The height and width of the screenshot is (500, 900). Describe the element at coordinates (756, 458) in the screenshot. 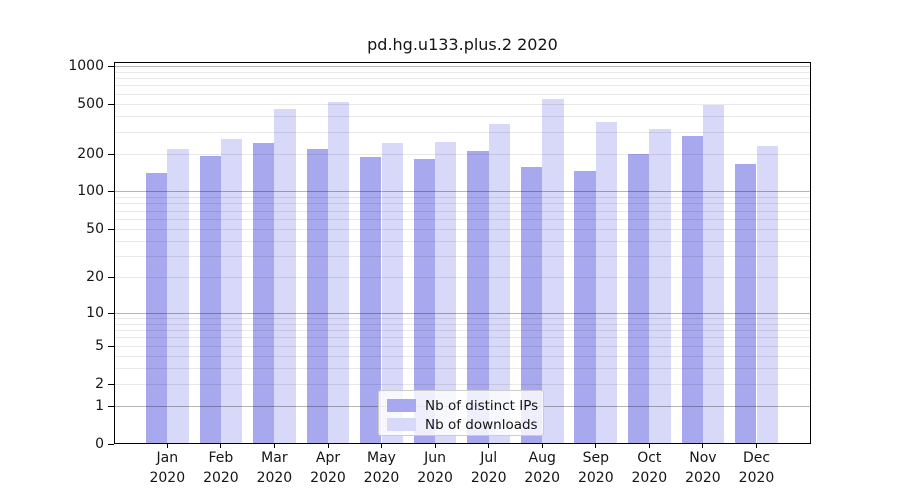

I see `x-label-month: Dec` at that location.